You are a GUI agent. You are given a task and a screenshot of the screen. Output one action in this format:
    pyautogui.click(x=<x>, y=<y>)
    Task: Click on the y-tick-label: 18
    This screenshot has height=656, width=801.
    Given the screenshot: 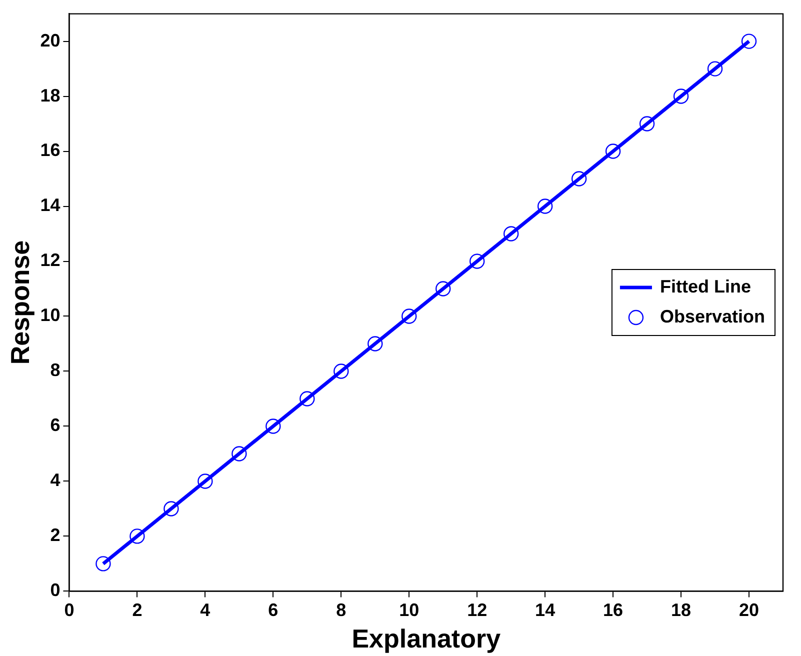 What is the action you would take?
    pyautogui.click(x=50, y=95)
    